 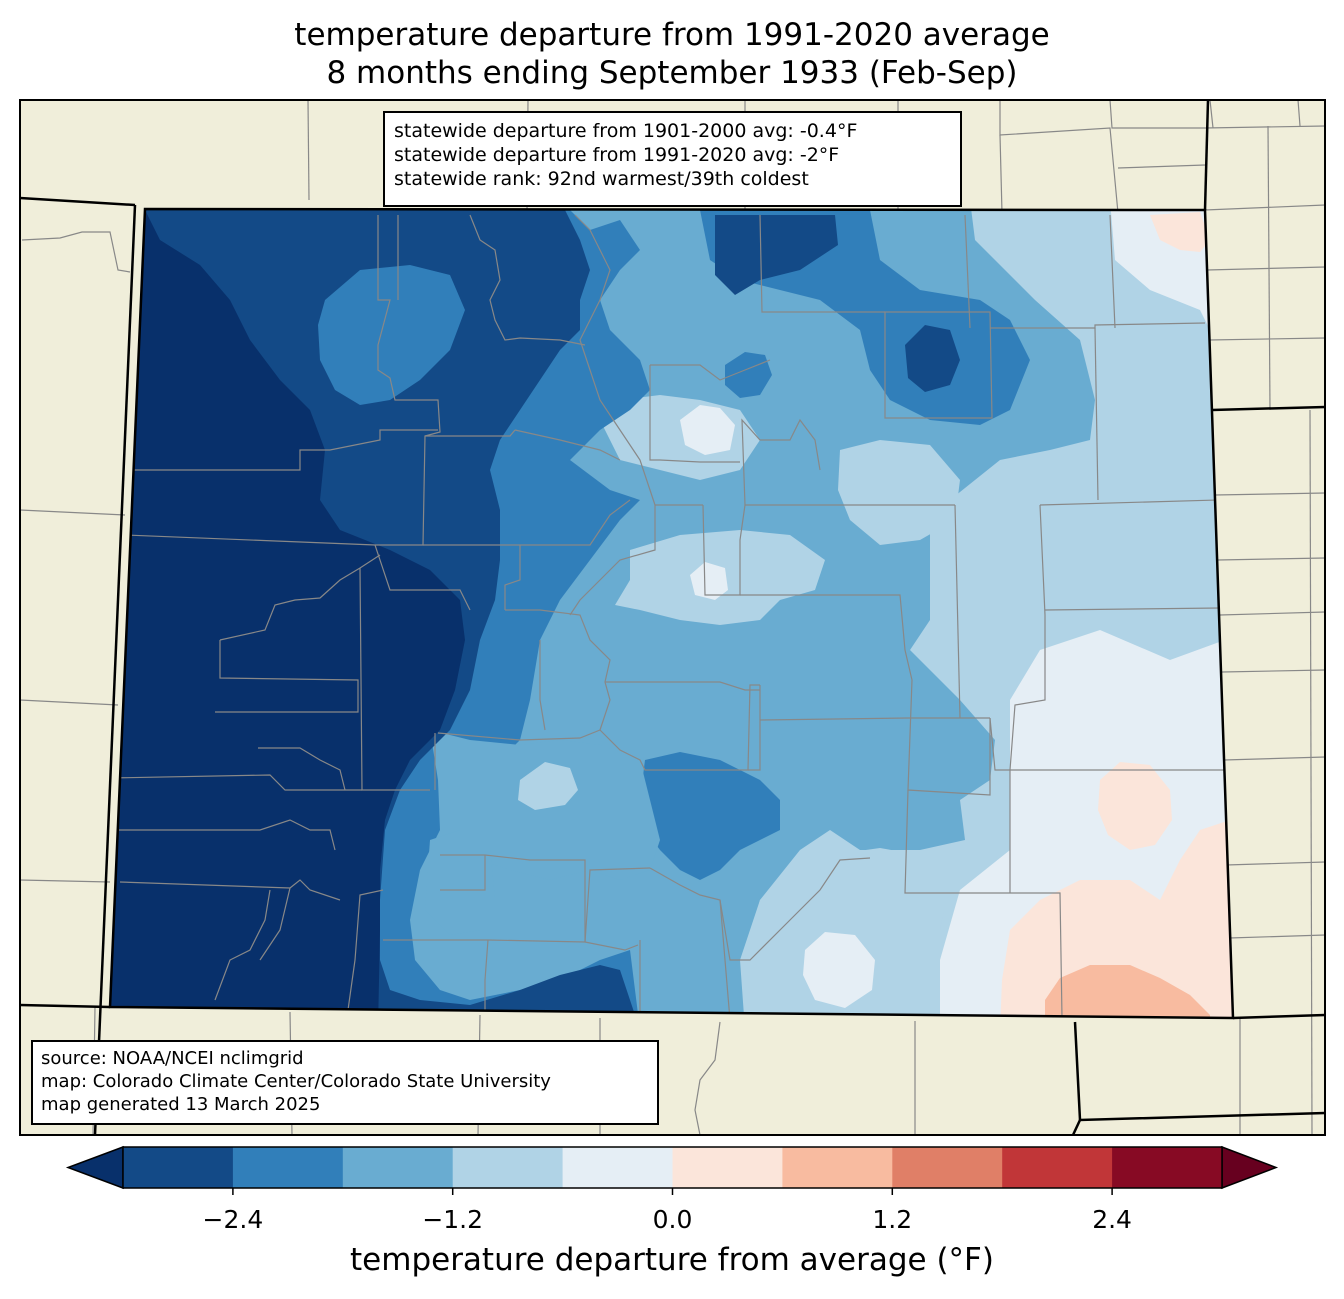 What do you see at coordinates (94, 1167) in the screenshot?
I see `colorbar-extend-low` at bounding box center [94, 1167].